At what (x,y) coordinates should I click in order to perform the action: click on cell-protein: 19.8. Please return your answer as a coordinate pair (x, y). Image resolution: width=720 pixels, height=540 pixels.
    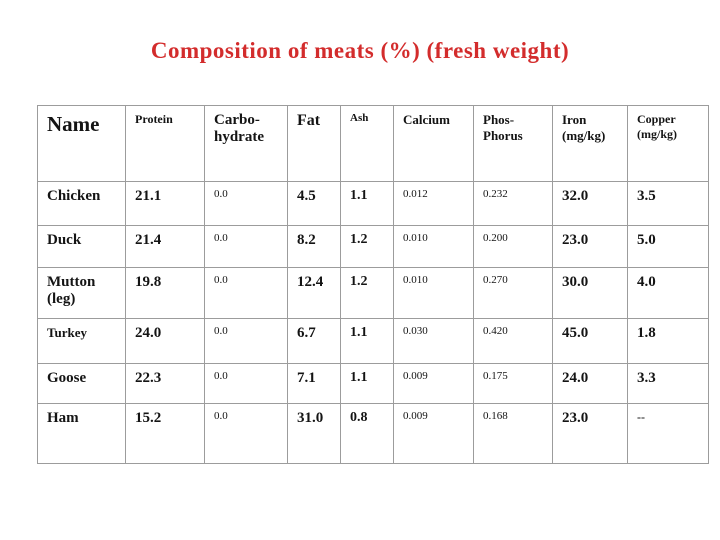
    Looking at the image, I should click on (165, 293).